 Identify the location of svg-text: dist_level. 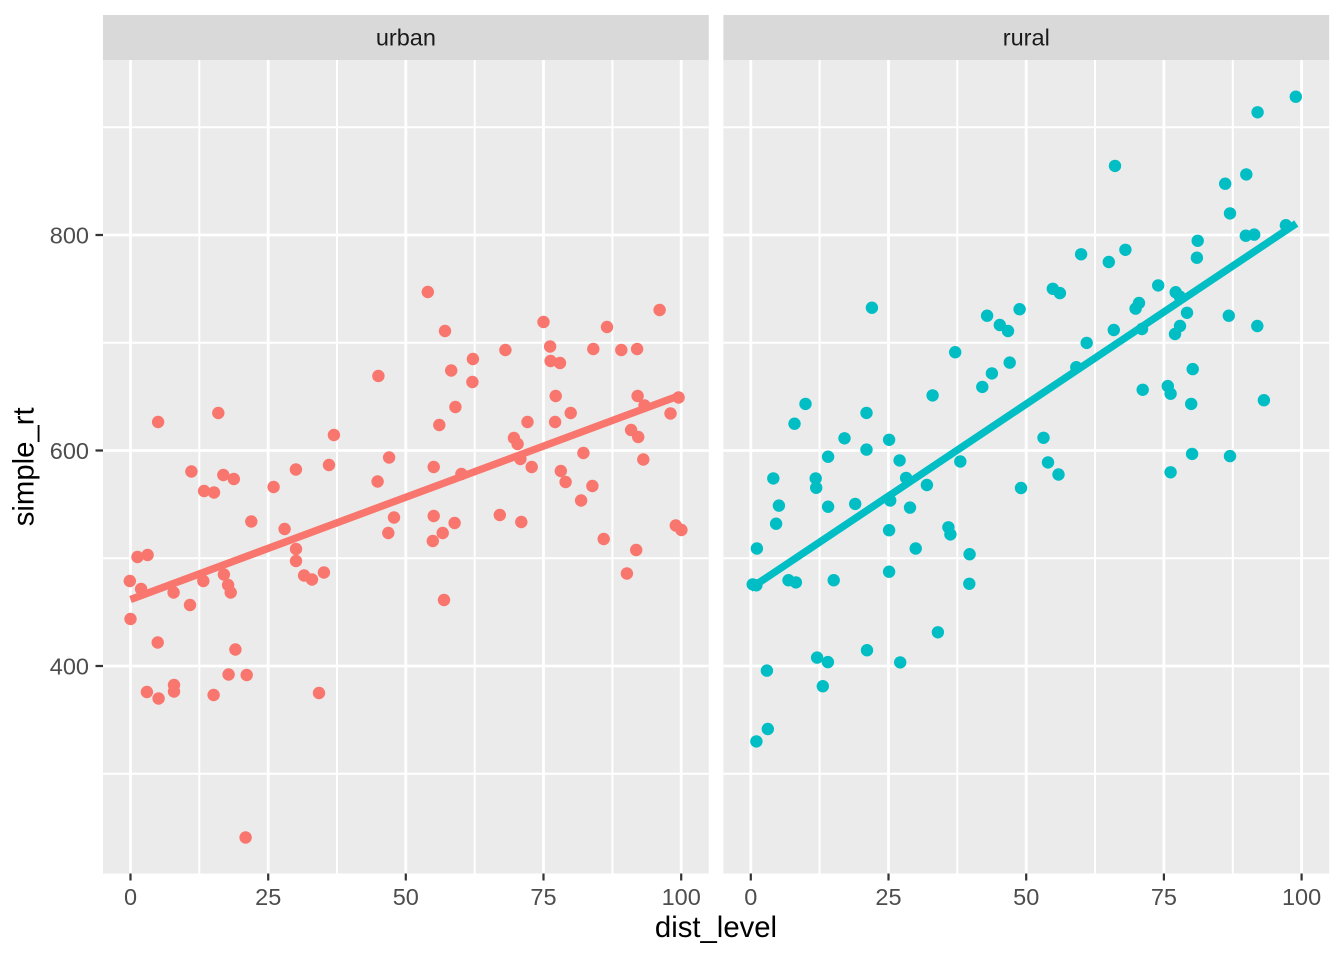
(716, 927).